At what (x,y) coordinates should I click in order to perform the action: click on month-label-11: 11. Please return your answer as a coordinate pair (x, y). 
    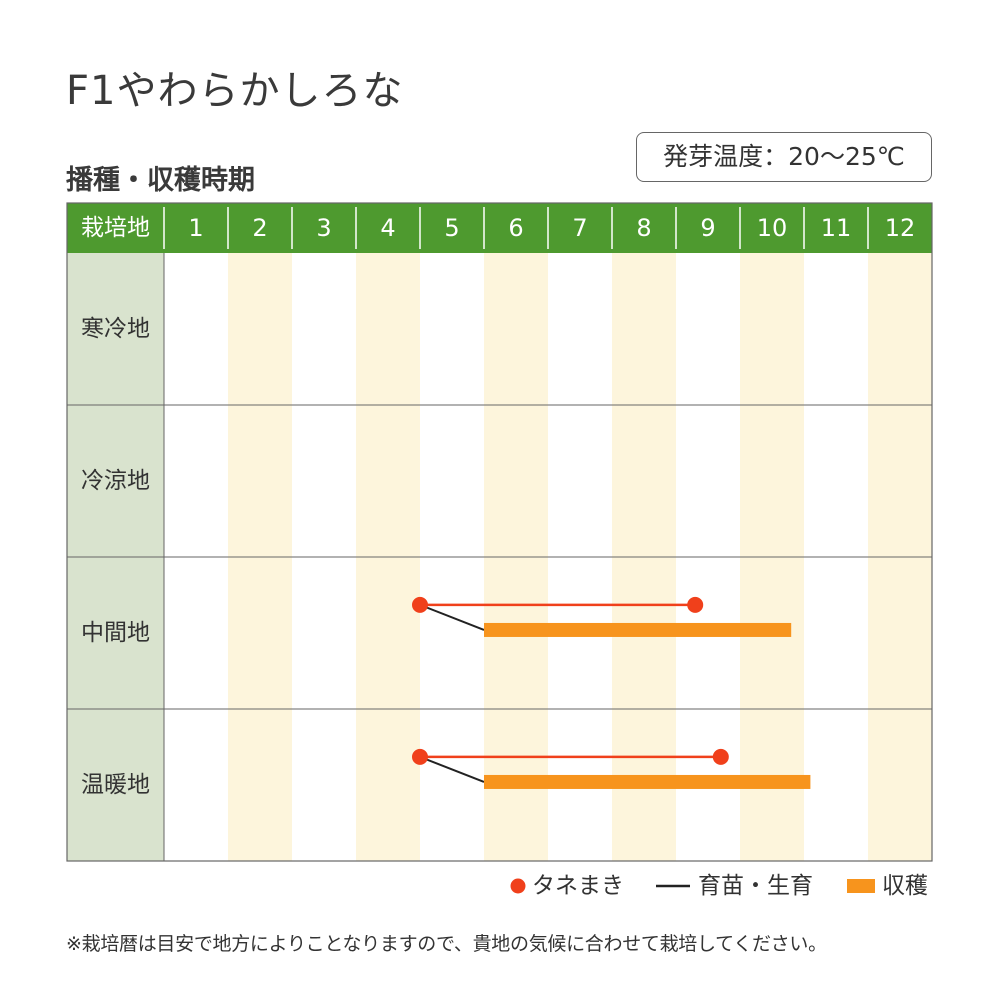
    Looking at the image, I should click on (836, 228).